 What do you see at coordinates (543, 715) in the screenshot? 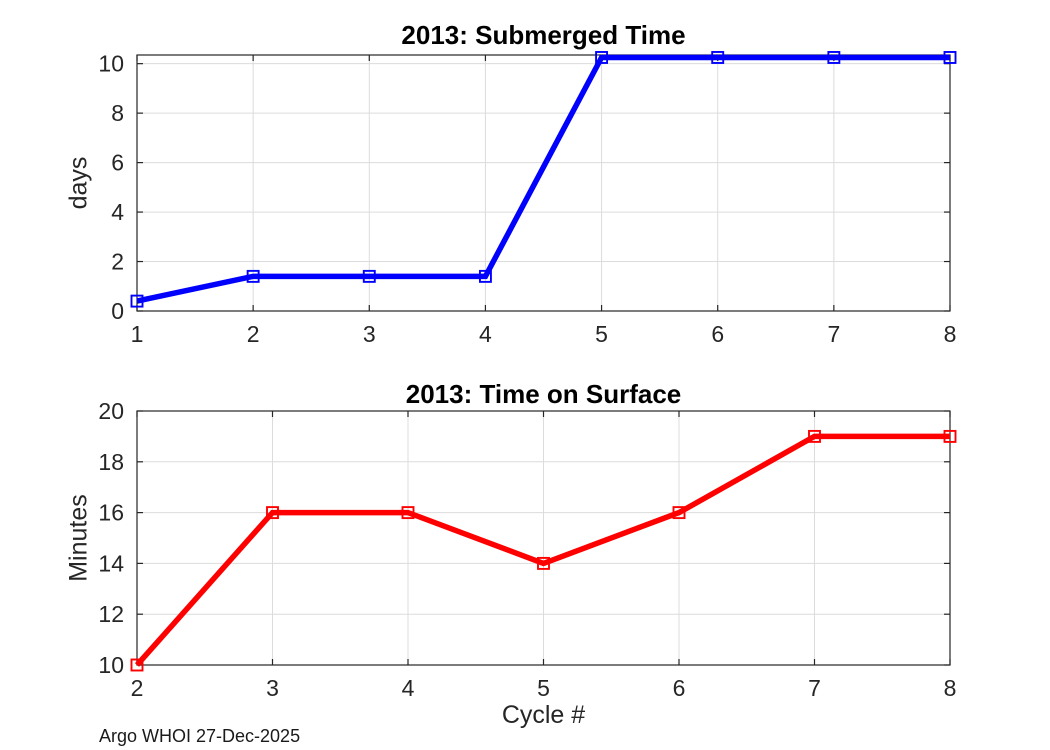
I see `x-axis-label: Cycle #` at bounding box center [543, 715].